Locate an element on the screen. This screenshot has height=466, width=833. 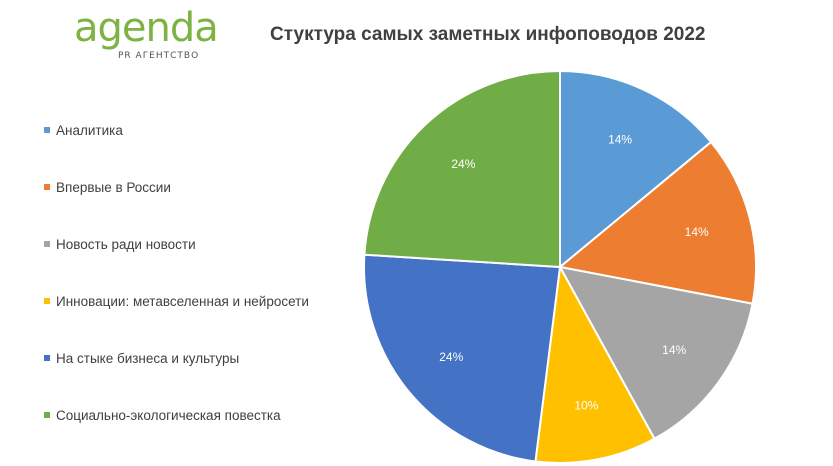
agenda-logo: agenda PR АГЕНТСТВО is located at coordinates (146, 38).